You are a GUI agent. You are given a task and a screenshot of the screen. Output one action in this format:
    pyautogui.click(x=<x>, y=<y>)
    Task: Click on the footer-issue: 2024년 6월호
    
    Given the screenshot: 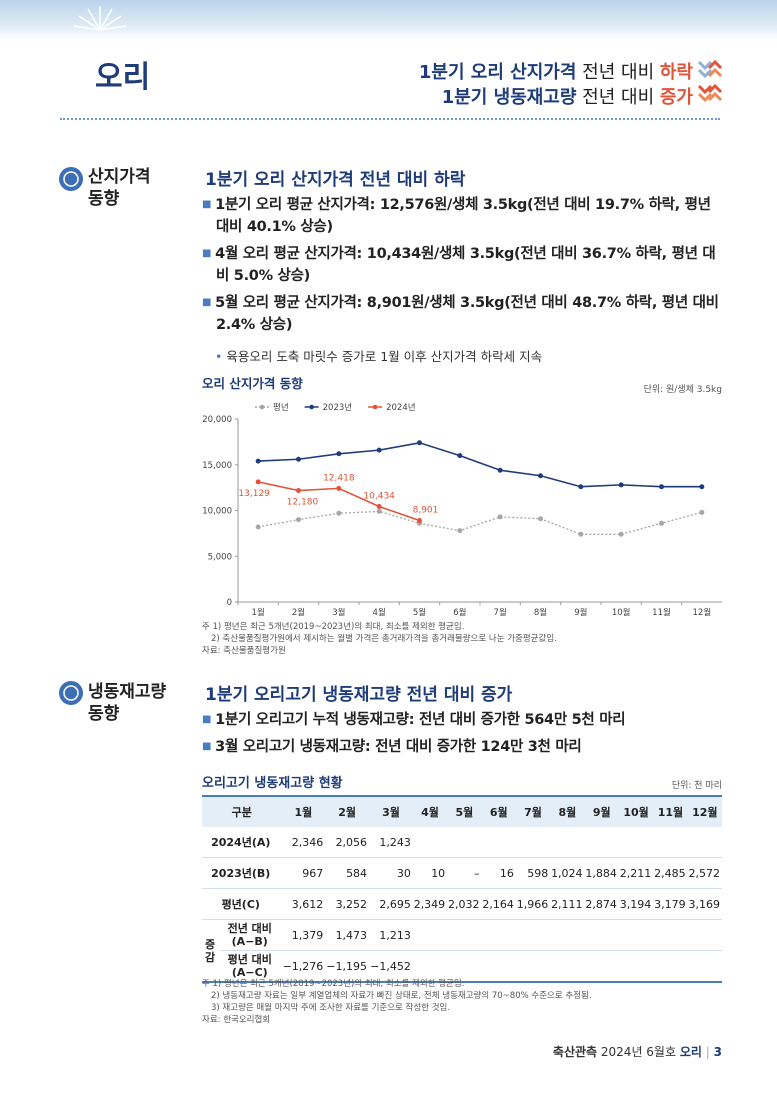 What is the action you would take?
    pyautogui.click(x=638, y=1052)
    